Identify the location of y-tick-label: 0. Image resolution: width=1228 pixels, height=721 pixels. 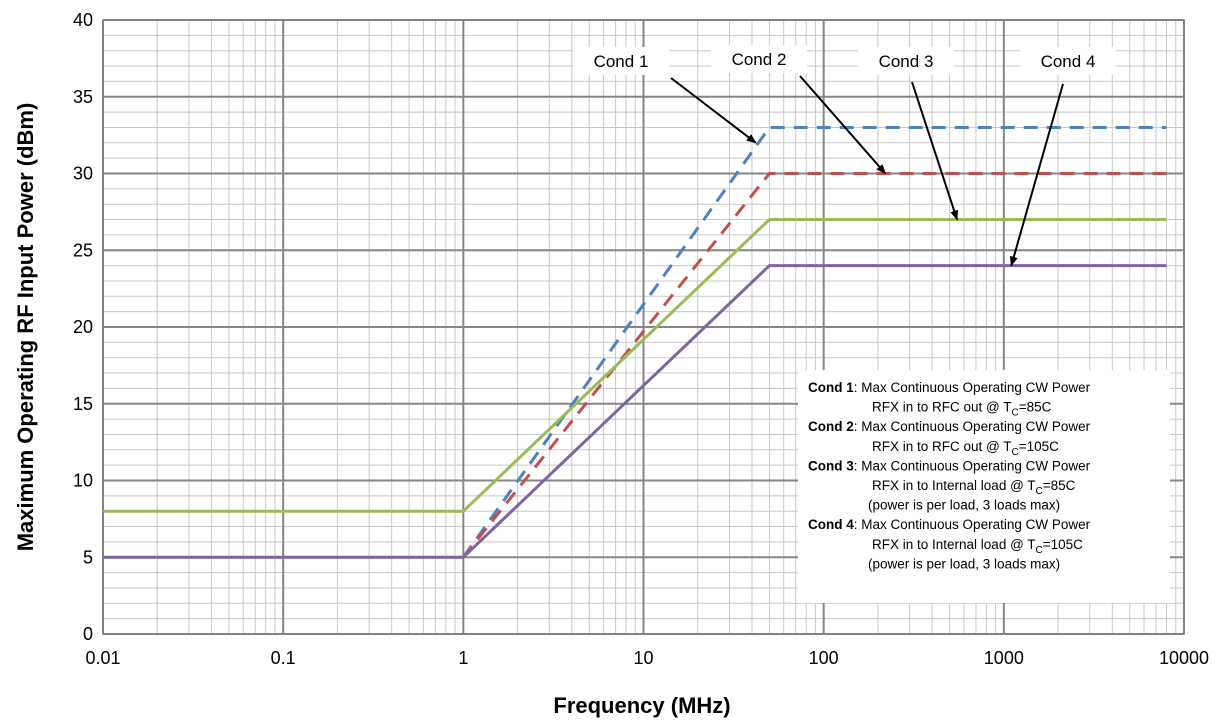
(88, 634).